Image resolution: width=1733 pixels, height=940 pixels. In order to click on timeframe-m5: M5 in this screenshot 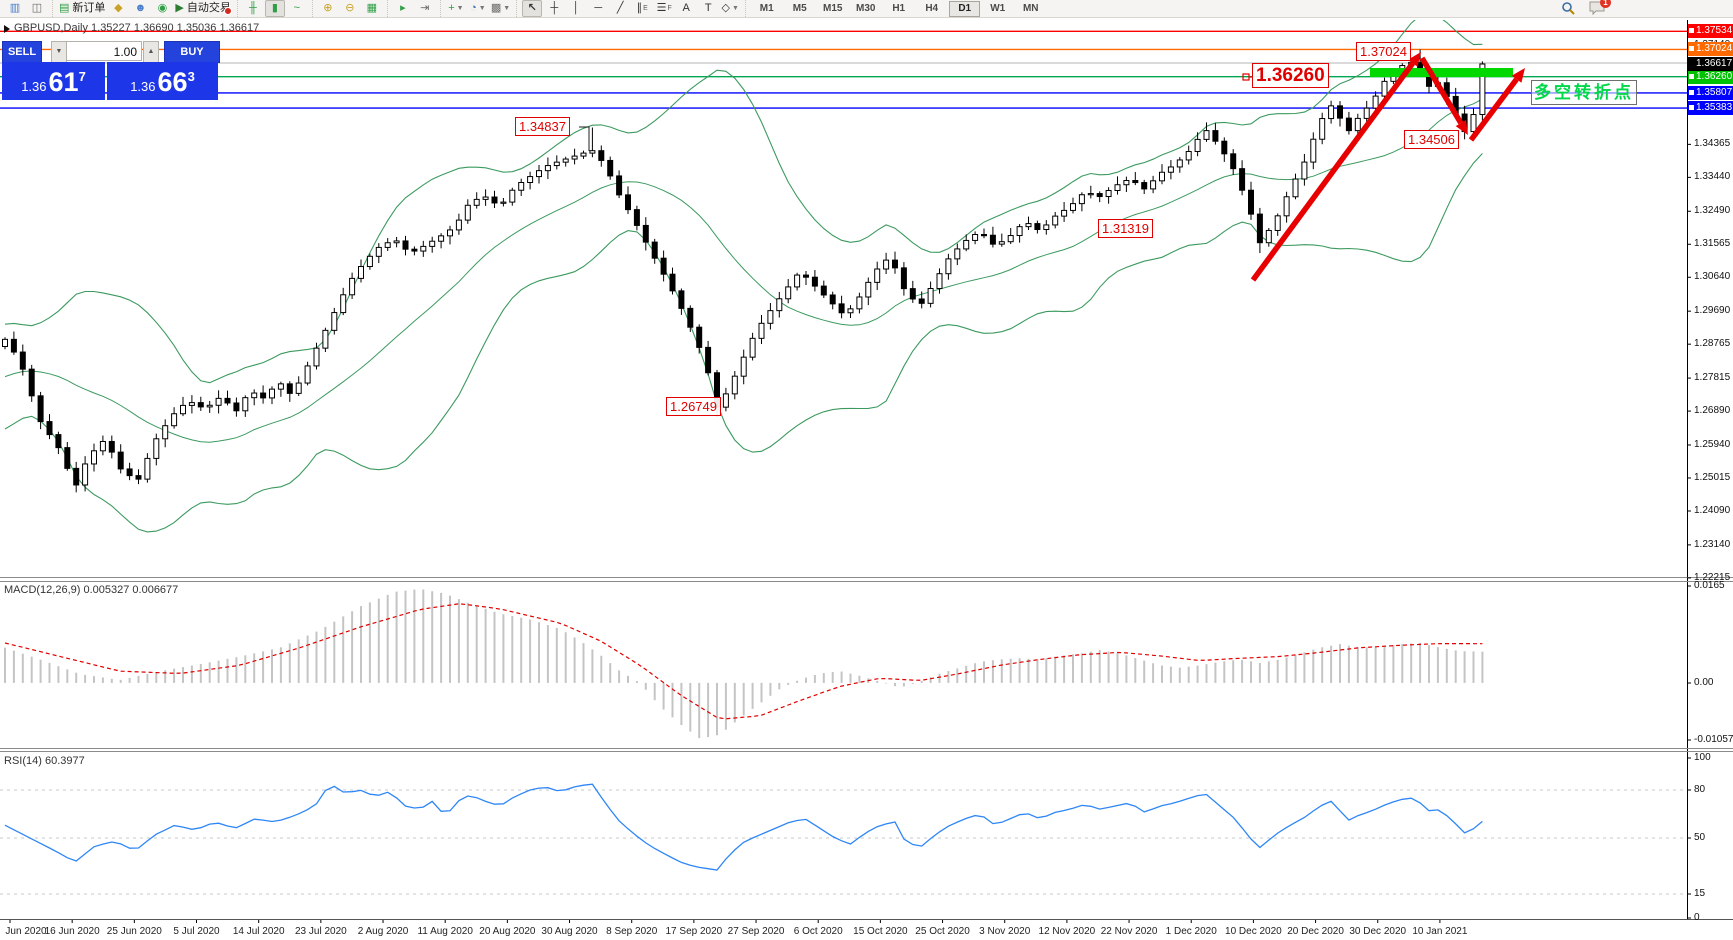, I will do `click(799, 8)`.